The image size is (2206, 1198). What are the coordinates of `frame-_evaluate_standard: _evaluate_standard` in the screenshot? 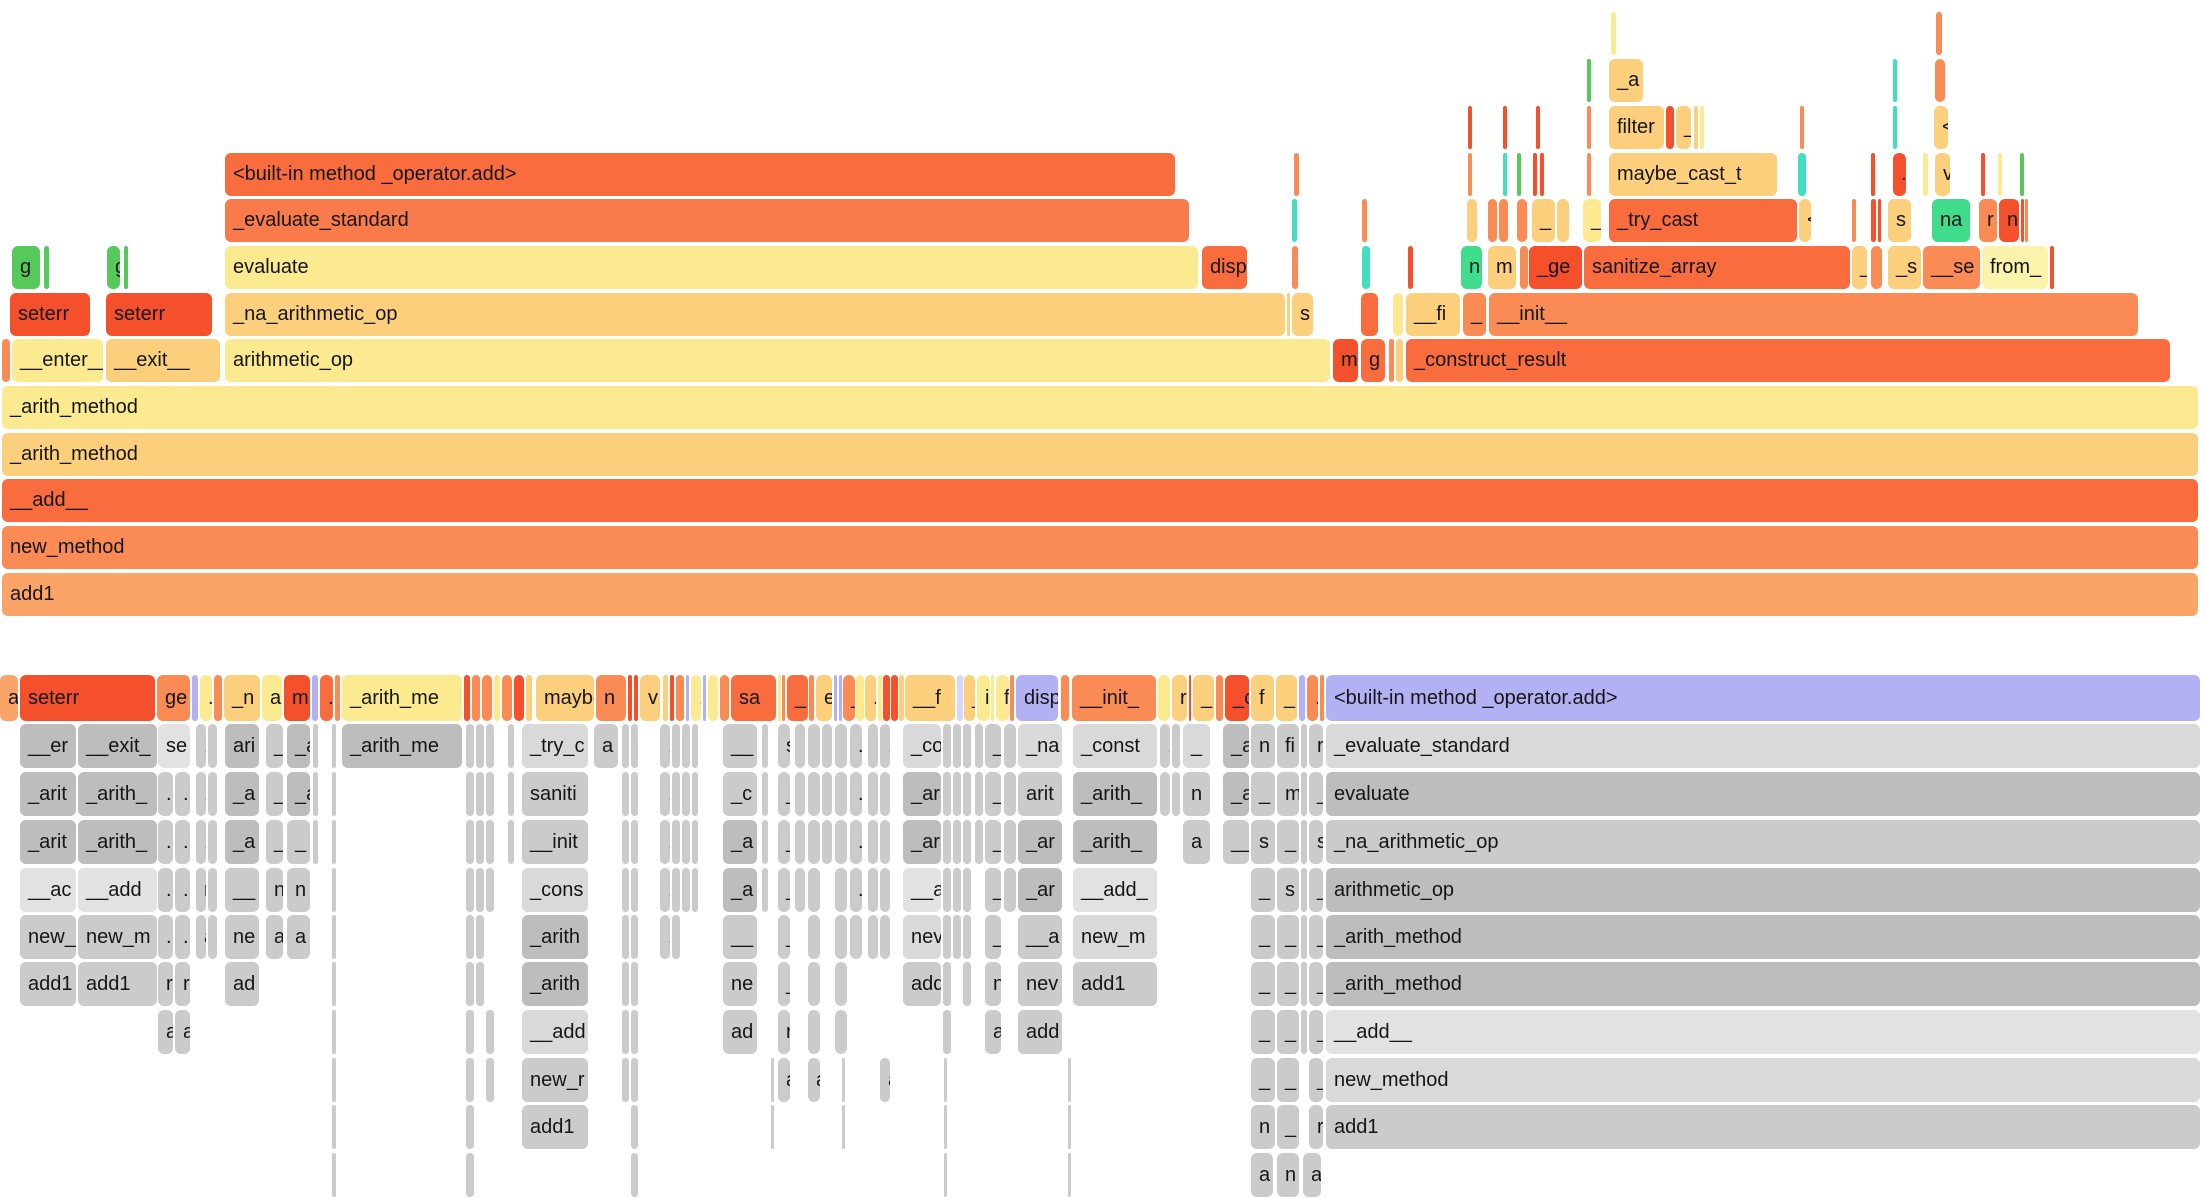 It's located at (1763, 746).